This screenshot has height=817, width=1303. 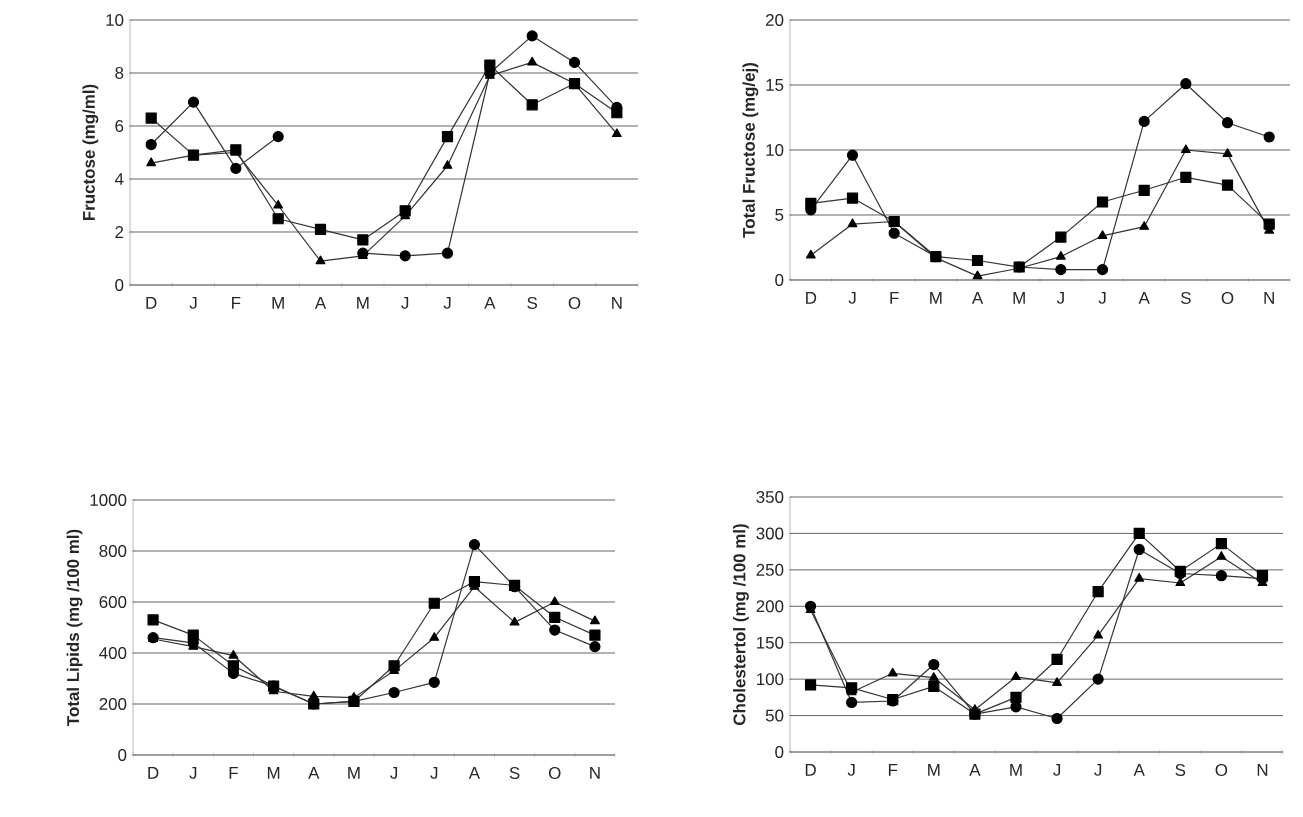 I want to click on y-tick-label: 6, so click(x=119, y=125).